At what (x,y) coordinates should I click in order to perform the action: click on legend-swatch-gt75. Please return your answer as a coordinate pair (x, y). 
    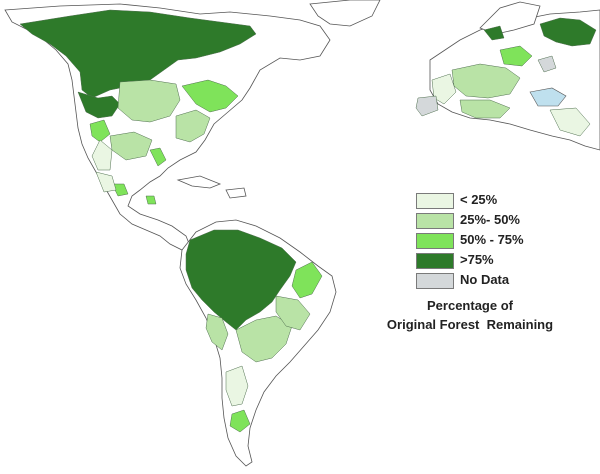
    Looking at the image, I should click on (435, 261).